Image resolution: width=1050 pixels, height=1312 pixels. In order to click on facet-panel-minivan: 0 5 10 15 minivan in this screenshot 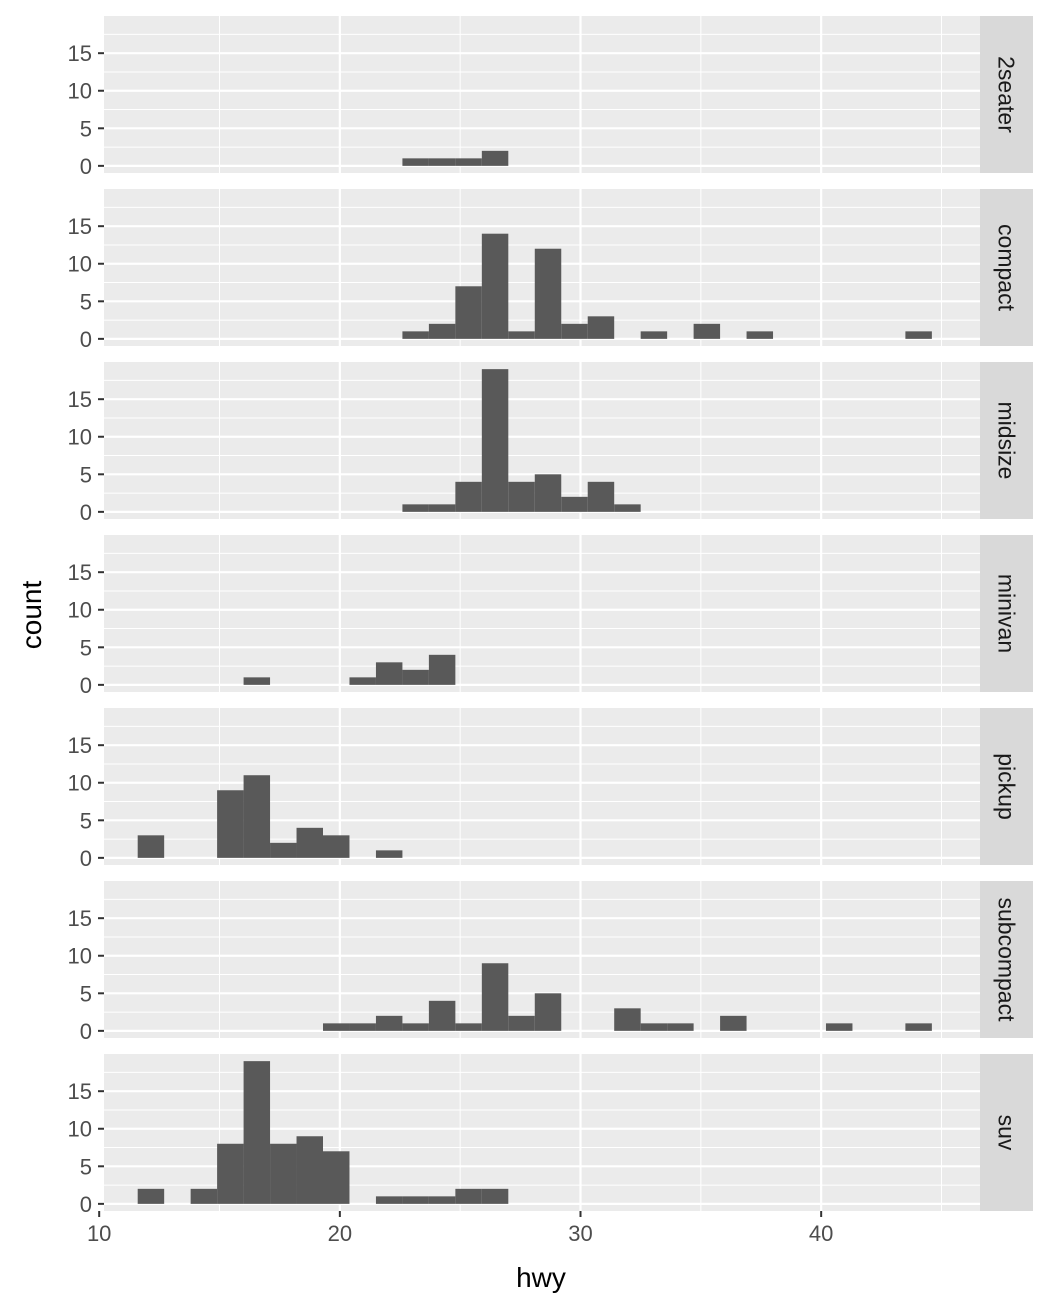, I will do `click(550, 616)`.